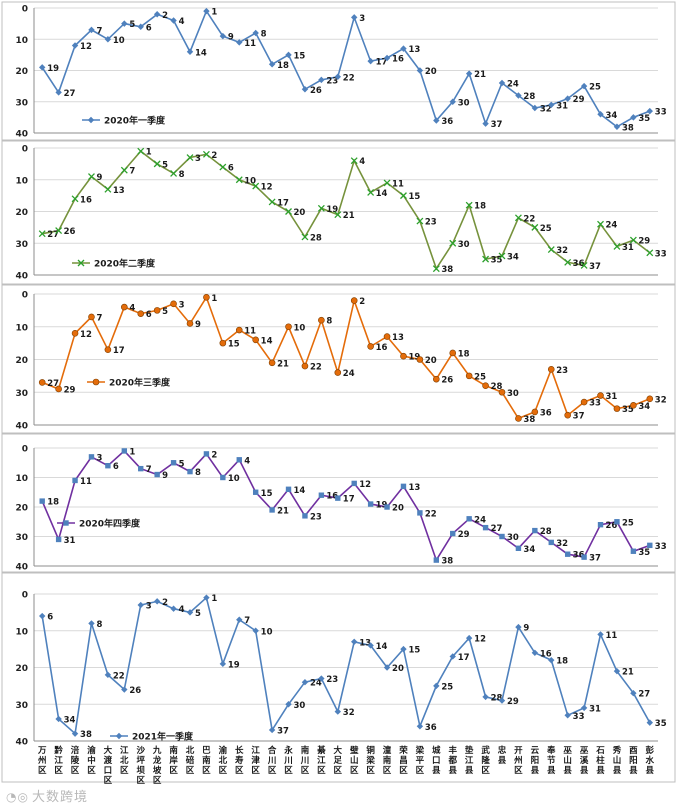 This screenshot has width=677, height=806. I want to click on data-label: 4, so click(182, 610).